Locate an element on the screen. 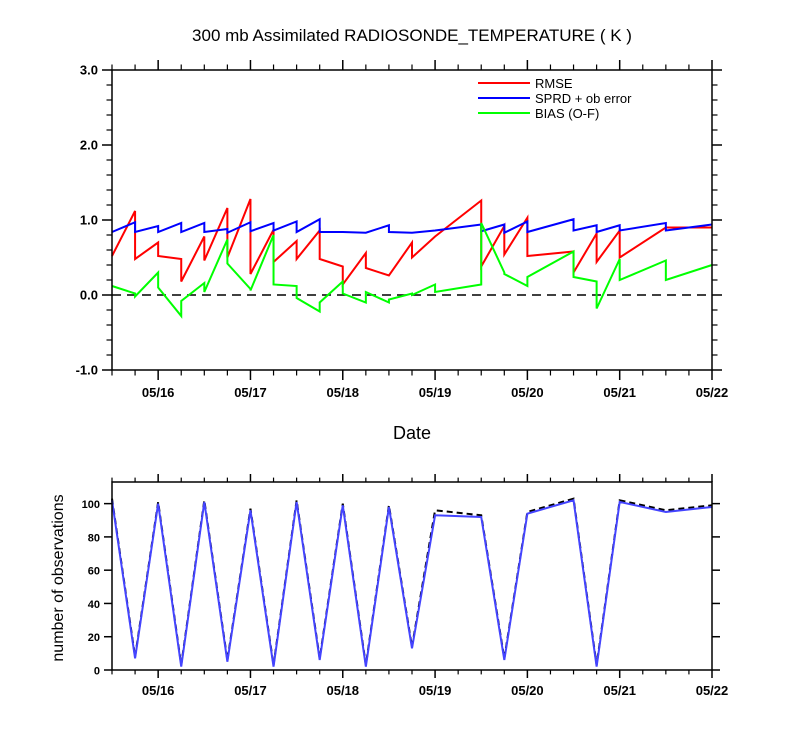 The image size is (800, 750). top-series-0-line is located at coordinates (411, 243).